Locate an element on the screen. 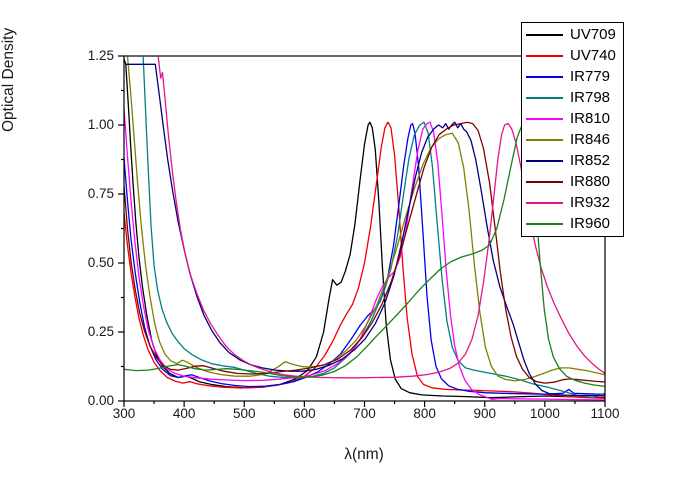 The width and height of the screenshot is (700, 491). legend-item-IR779: IR779 is located at coordinates (572, 76).